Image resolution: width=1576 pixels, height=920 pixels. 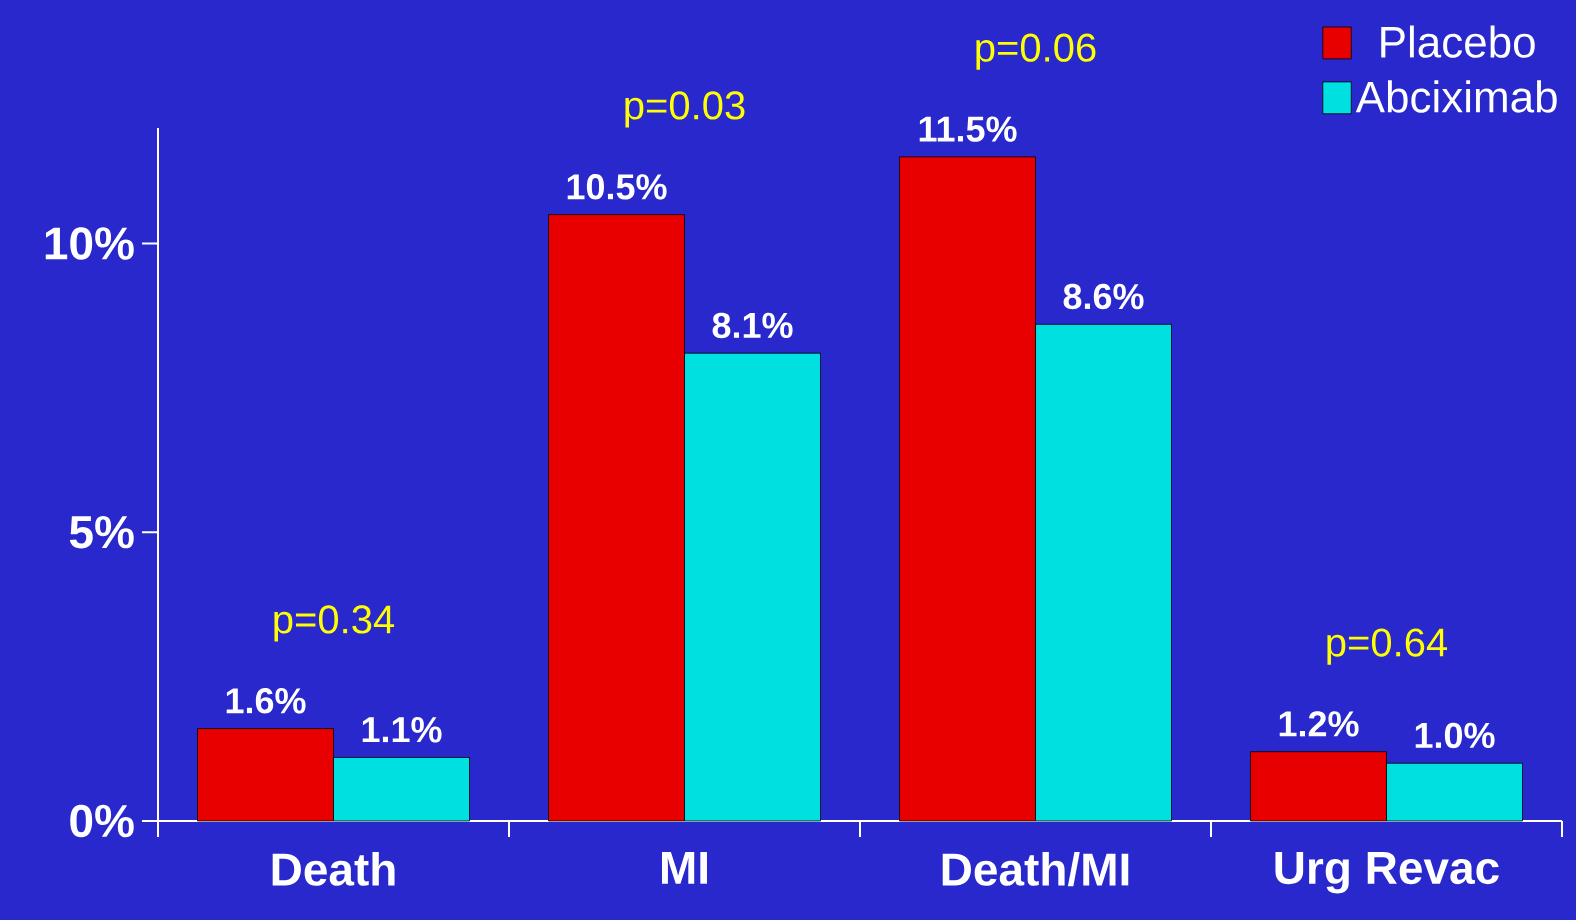 I want to click on data-label: 8.1%, so click(x=752, y=325).